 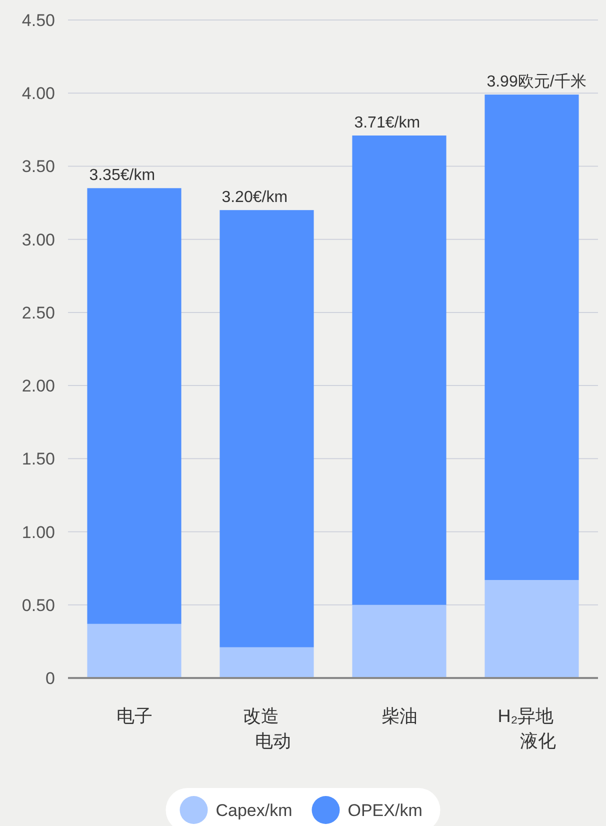 I want to click on y-tick-label: 3.00, so click(x=38, y=240).